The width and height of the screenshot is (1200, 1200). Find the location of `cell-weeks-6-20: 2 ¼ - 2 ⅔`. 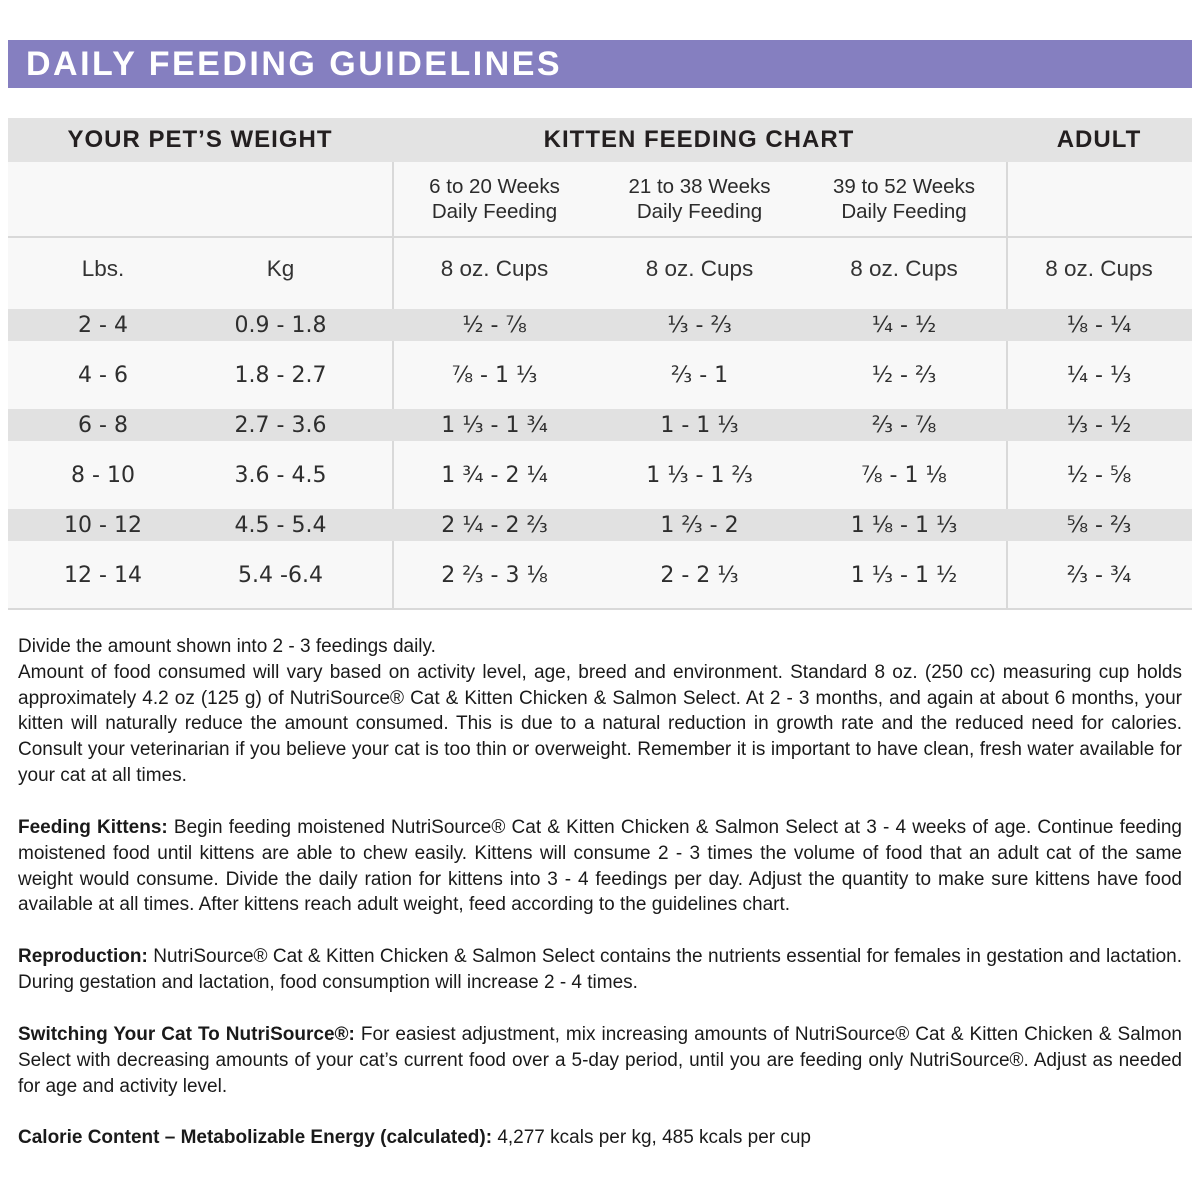

cell-weeks-6-20: 2 ¼ - 2 ⅔ is located at coordinates (494, 525).